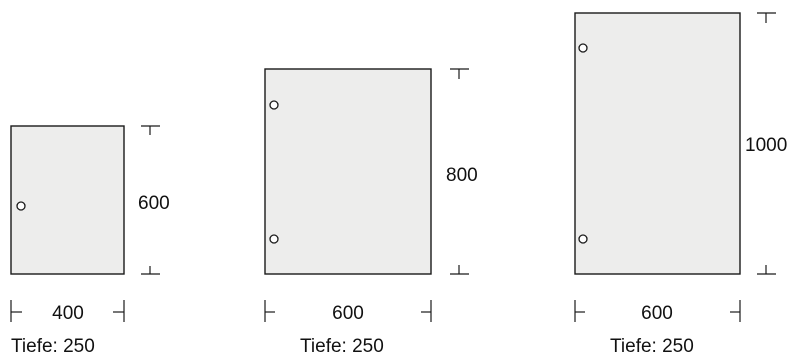 This screenshot has width=793, height=358. I want to click on cabinet-400x600: 600 400 Tiefe: 250, so click(90, 241).